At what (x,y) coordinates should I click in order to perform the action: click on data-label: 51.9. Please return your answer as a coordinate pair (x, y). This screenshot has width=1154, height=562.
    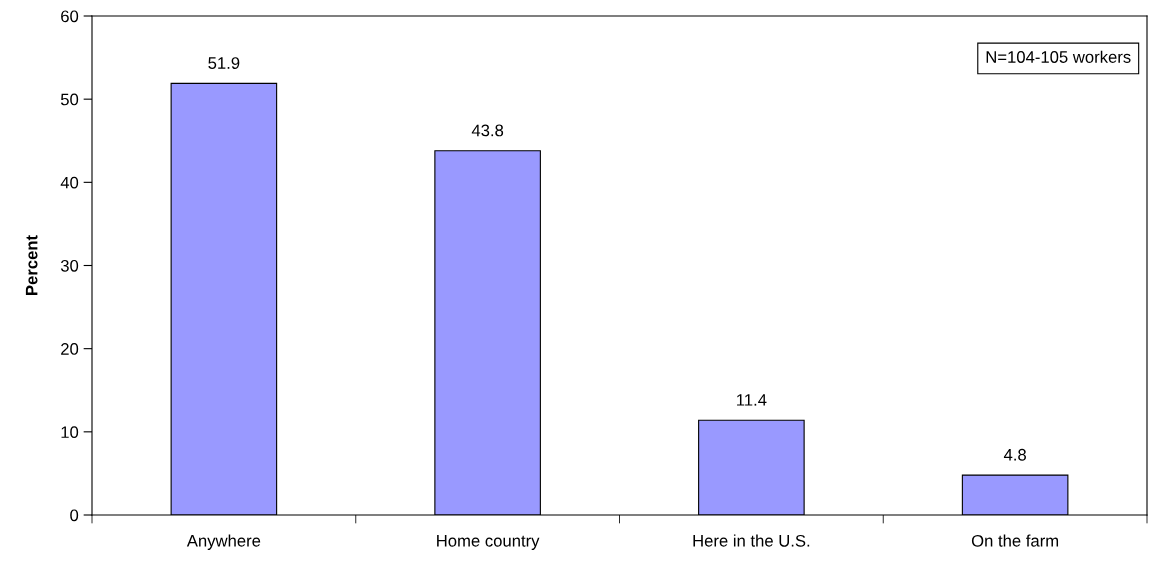
    Looking at the image, I should click on (224, 63).